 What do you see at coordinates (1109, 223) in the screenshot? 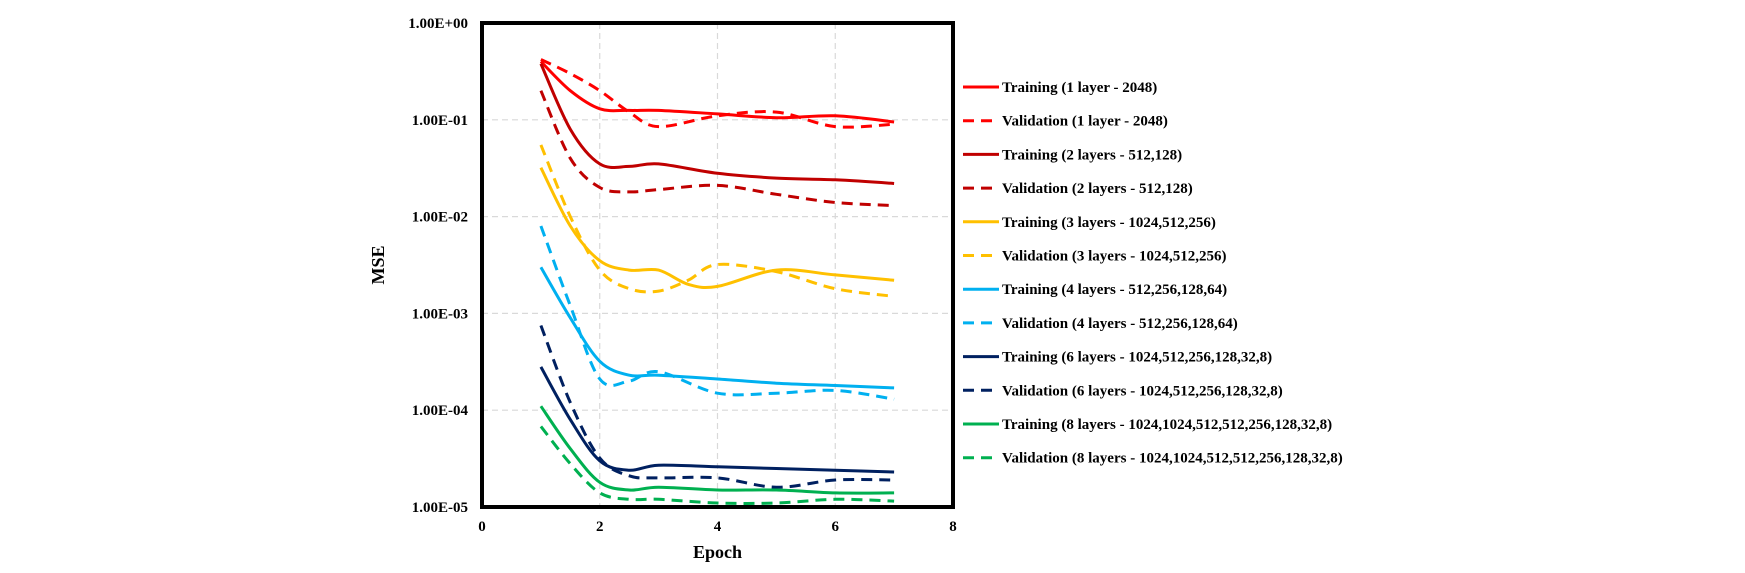
I see `legend-label: Training (3 layers - 1024,512,256)` at bounding box center [1109, 223].